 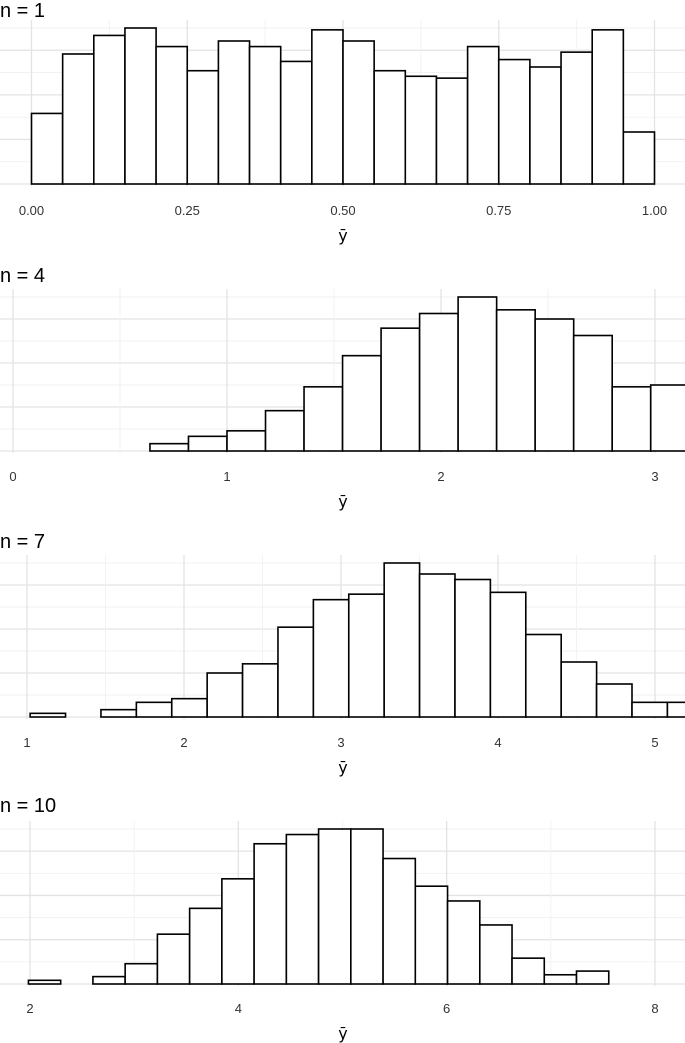 I want to click on x-axis-tick-labels: 2 4 6 8, so click(x=342, y=1008).